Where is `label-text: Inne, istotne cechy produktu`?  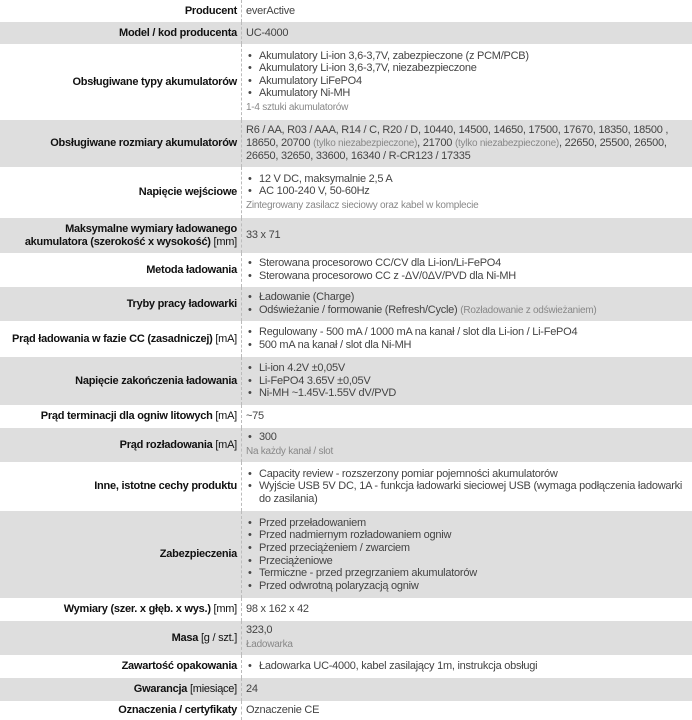 label-text: Inne, istotne cechy produktu is located at coordinates (165, 486).